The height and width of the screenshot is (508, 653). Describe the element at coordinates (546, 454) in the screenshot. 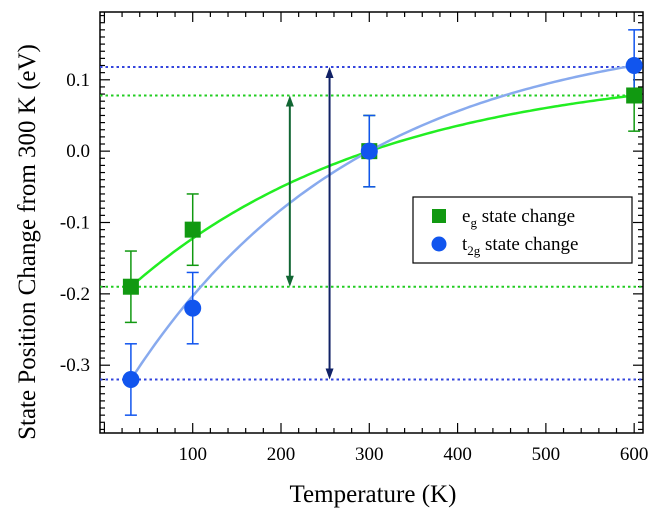

I see `x-tick-label: 500` at that location.